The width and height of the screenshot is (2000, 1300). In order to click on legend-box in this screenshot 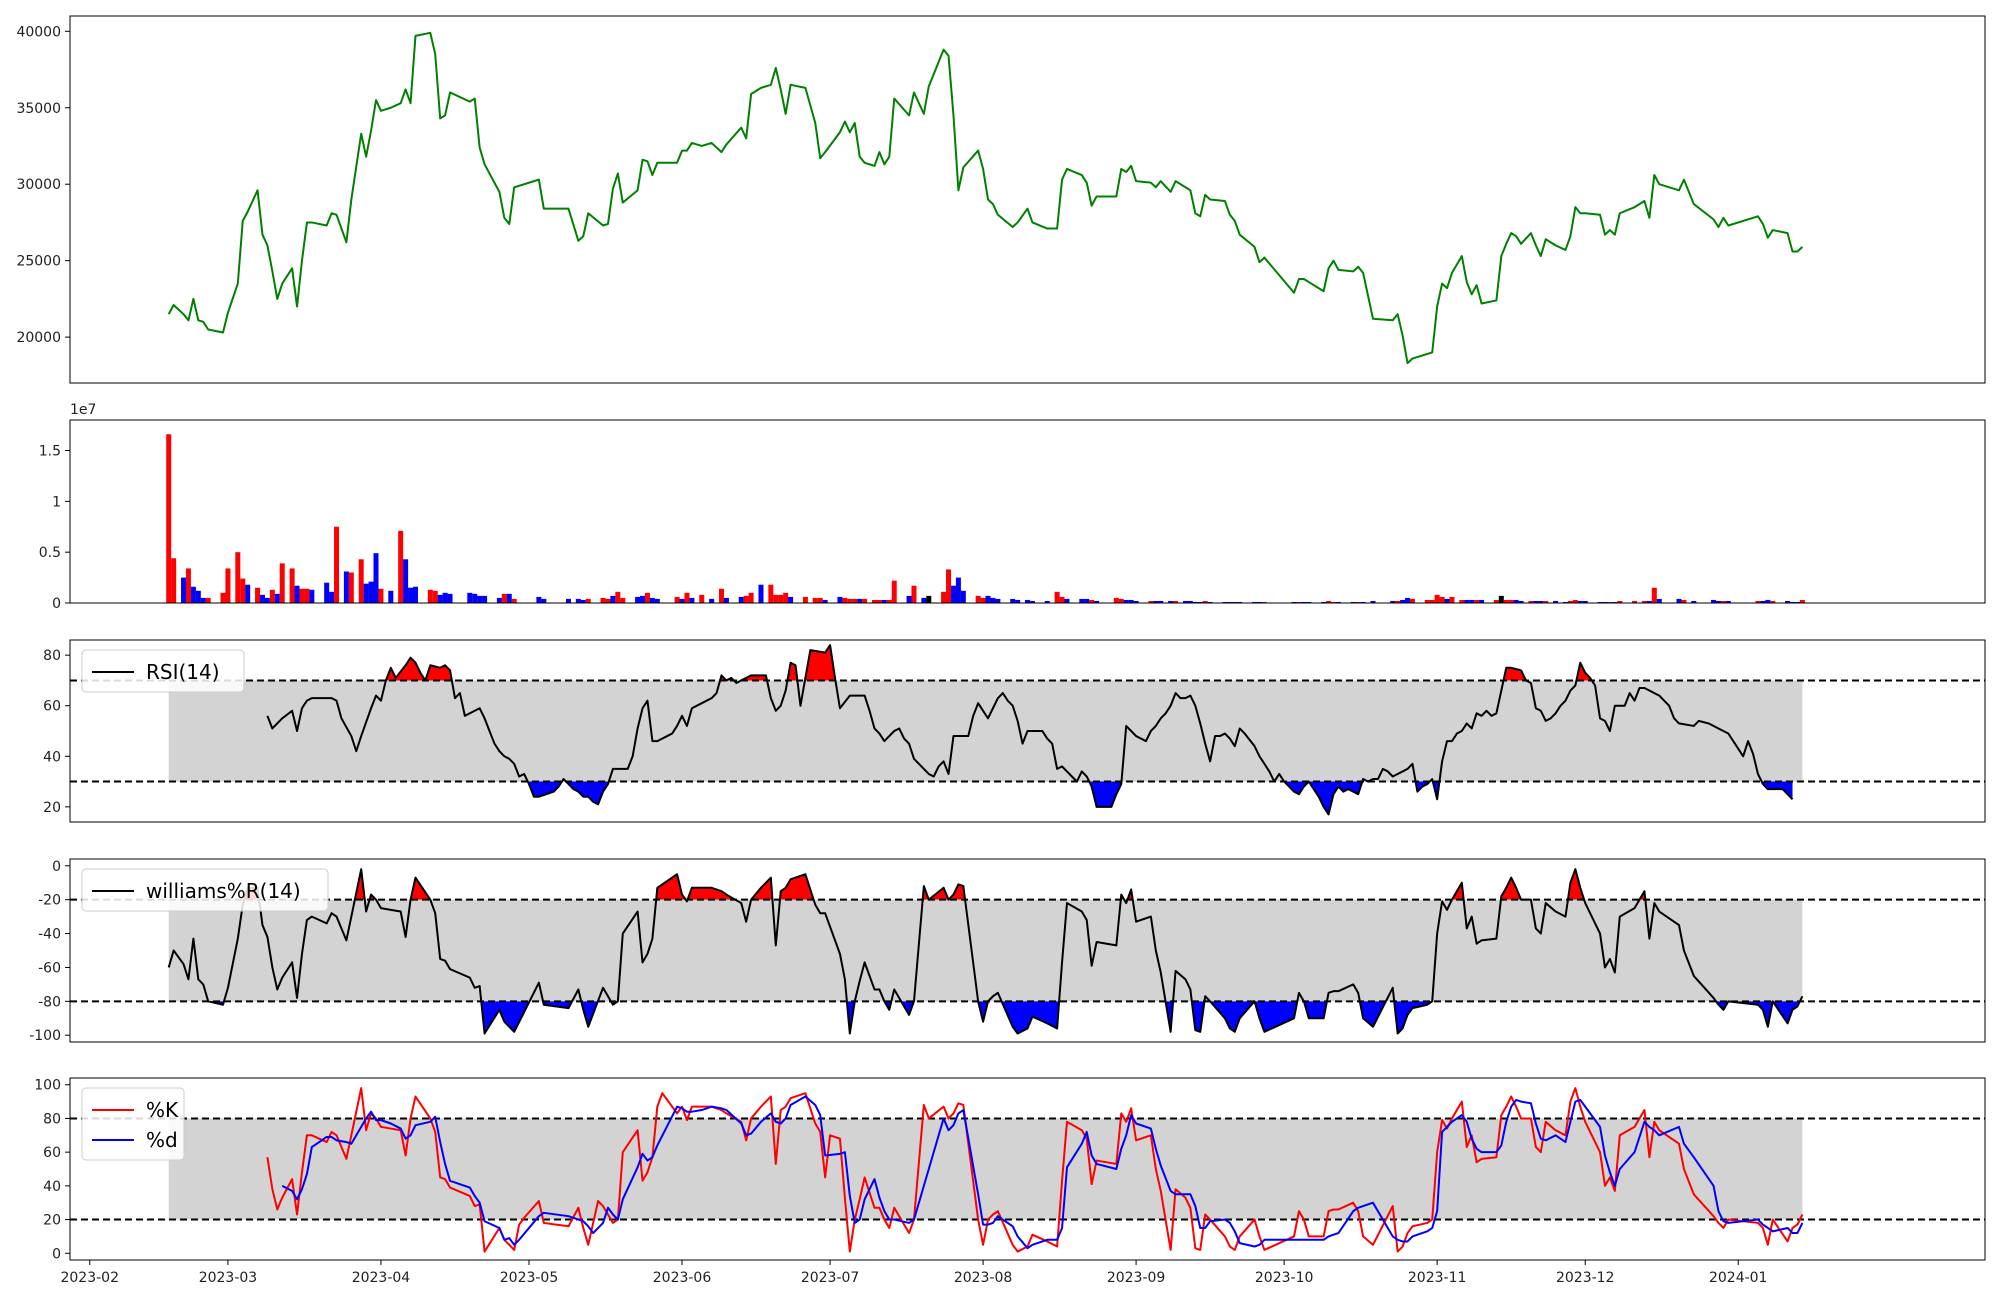, I will do `click(163, 671)`.